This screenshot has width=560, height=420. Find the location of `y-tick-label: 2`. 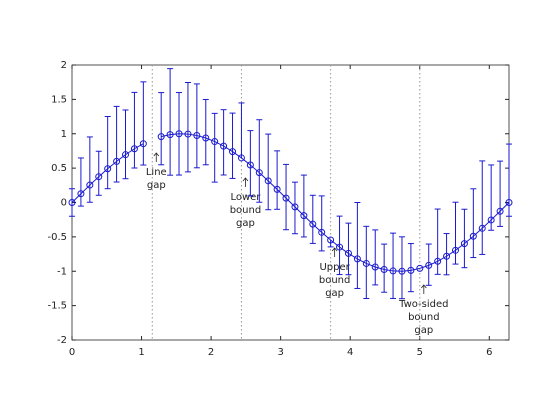

y-tick-label: 2 is located at coordinates (64, 65).